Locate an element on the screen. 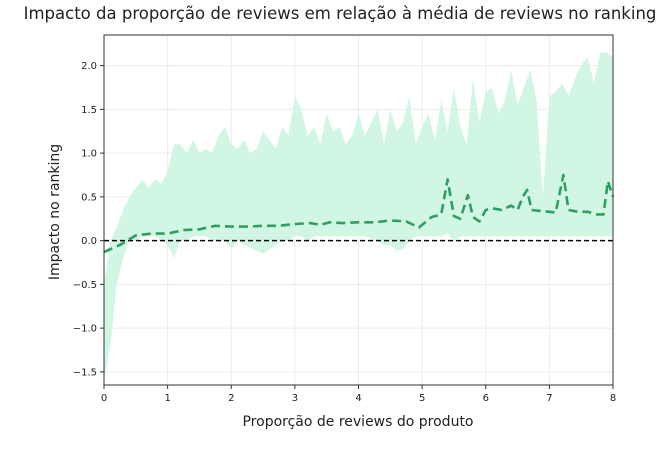 The image size is (672, 458). y-tick-label: −0.5 is located at coordinates (85, 285).